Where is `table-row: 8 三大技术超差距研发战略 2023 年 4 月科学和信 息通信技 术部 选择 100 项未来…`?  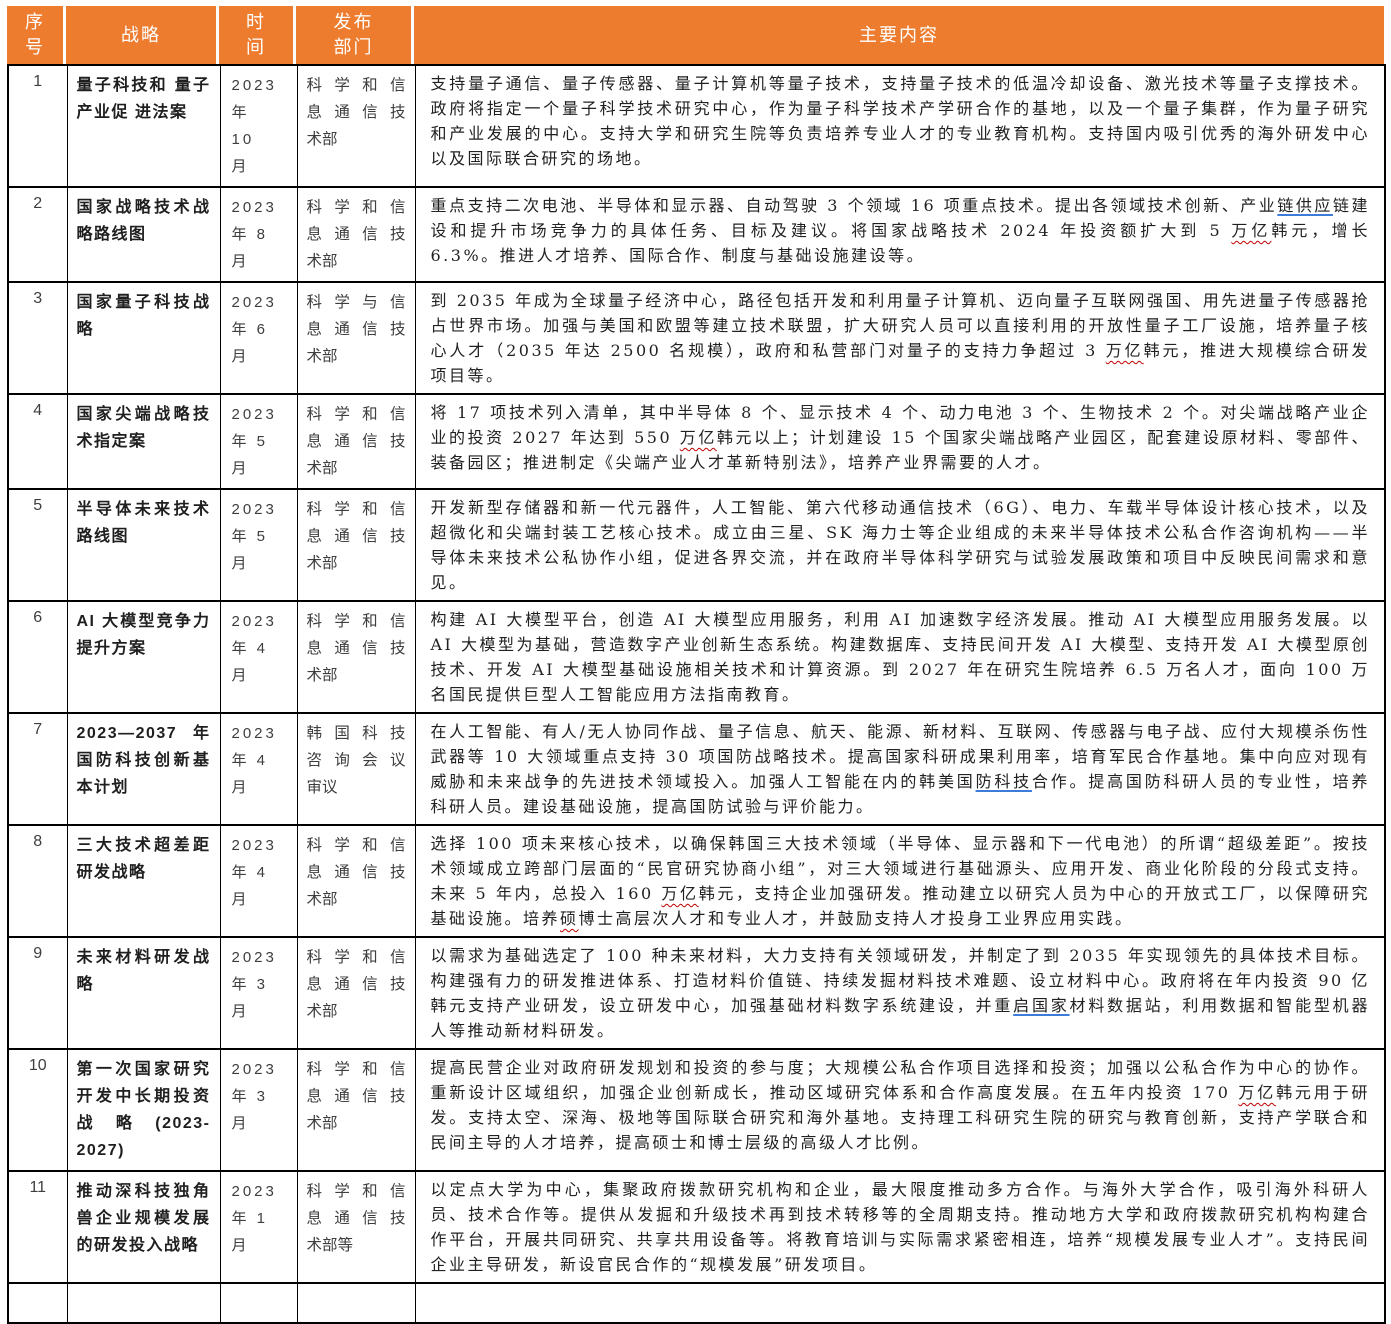
table-row: 8 三大技术超差距研发战略 2023 年 4 月科学和信 息通信技 术部 选择 100 项未来… is located at coordinates (696, 881).